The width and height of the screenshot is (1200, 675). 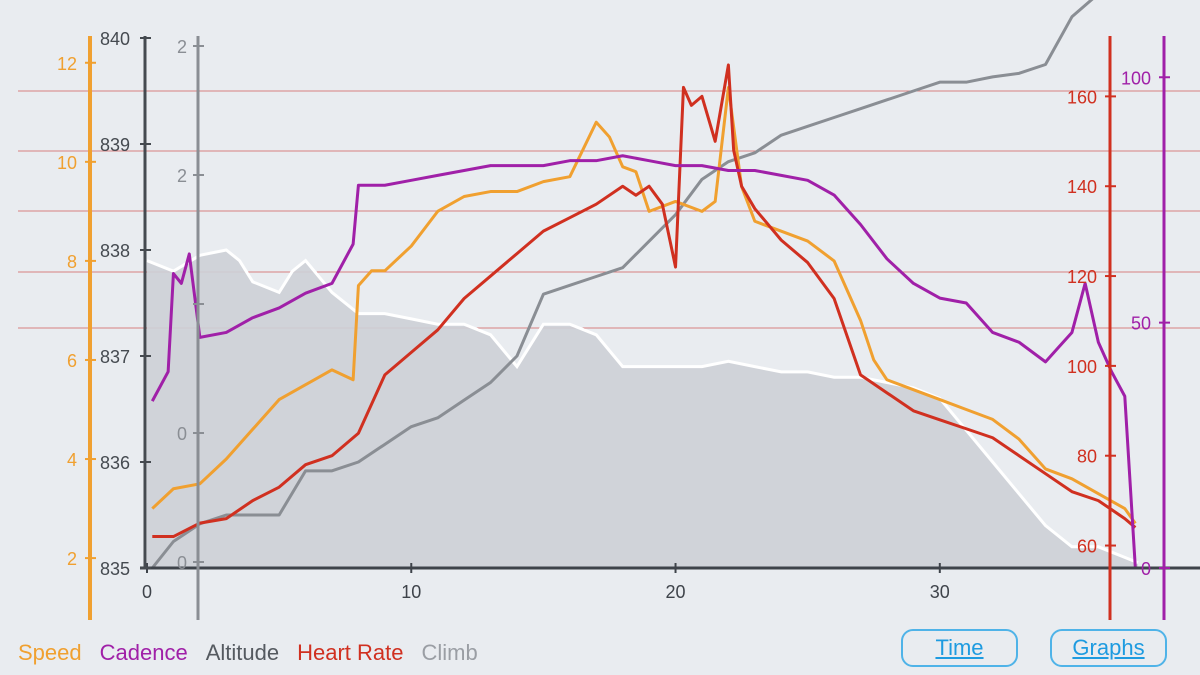 I want to click on altitude-tick-label: 836, so click(x=115, y=463).